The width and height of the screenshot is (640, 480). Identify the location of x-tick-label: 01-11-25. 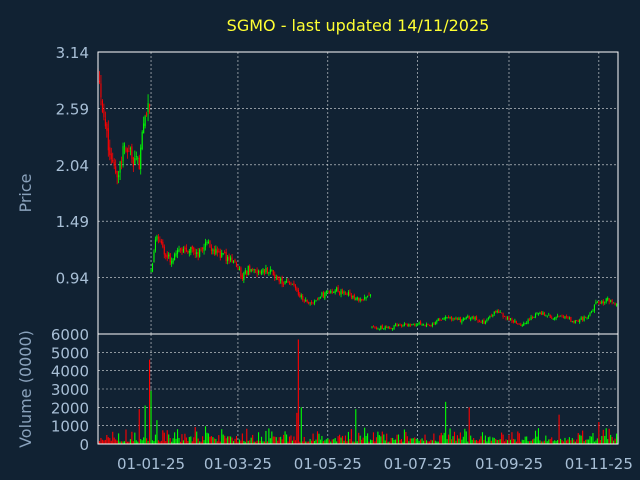
(599, 464).